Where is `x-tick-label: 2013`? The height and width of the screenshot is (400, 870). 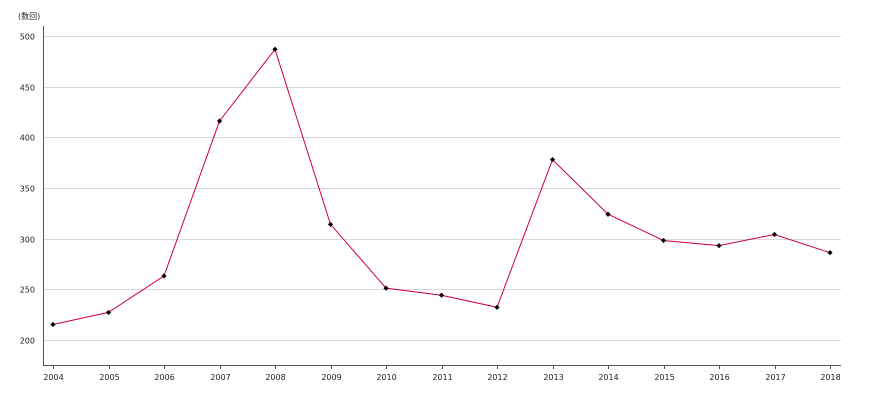 x-tick-label: 2013 is located at coordinates (553, 377).